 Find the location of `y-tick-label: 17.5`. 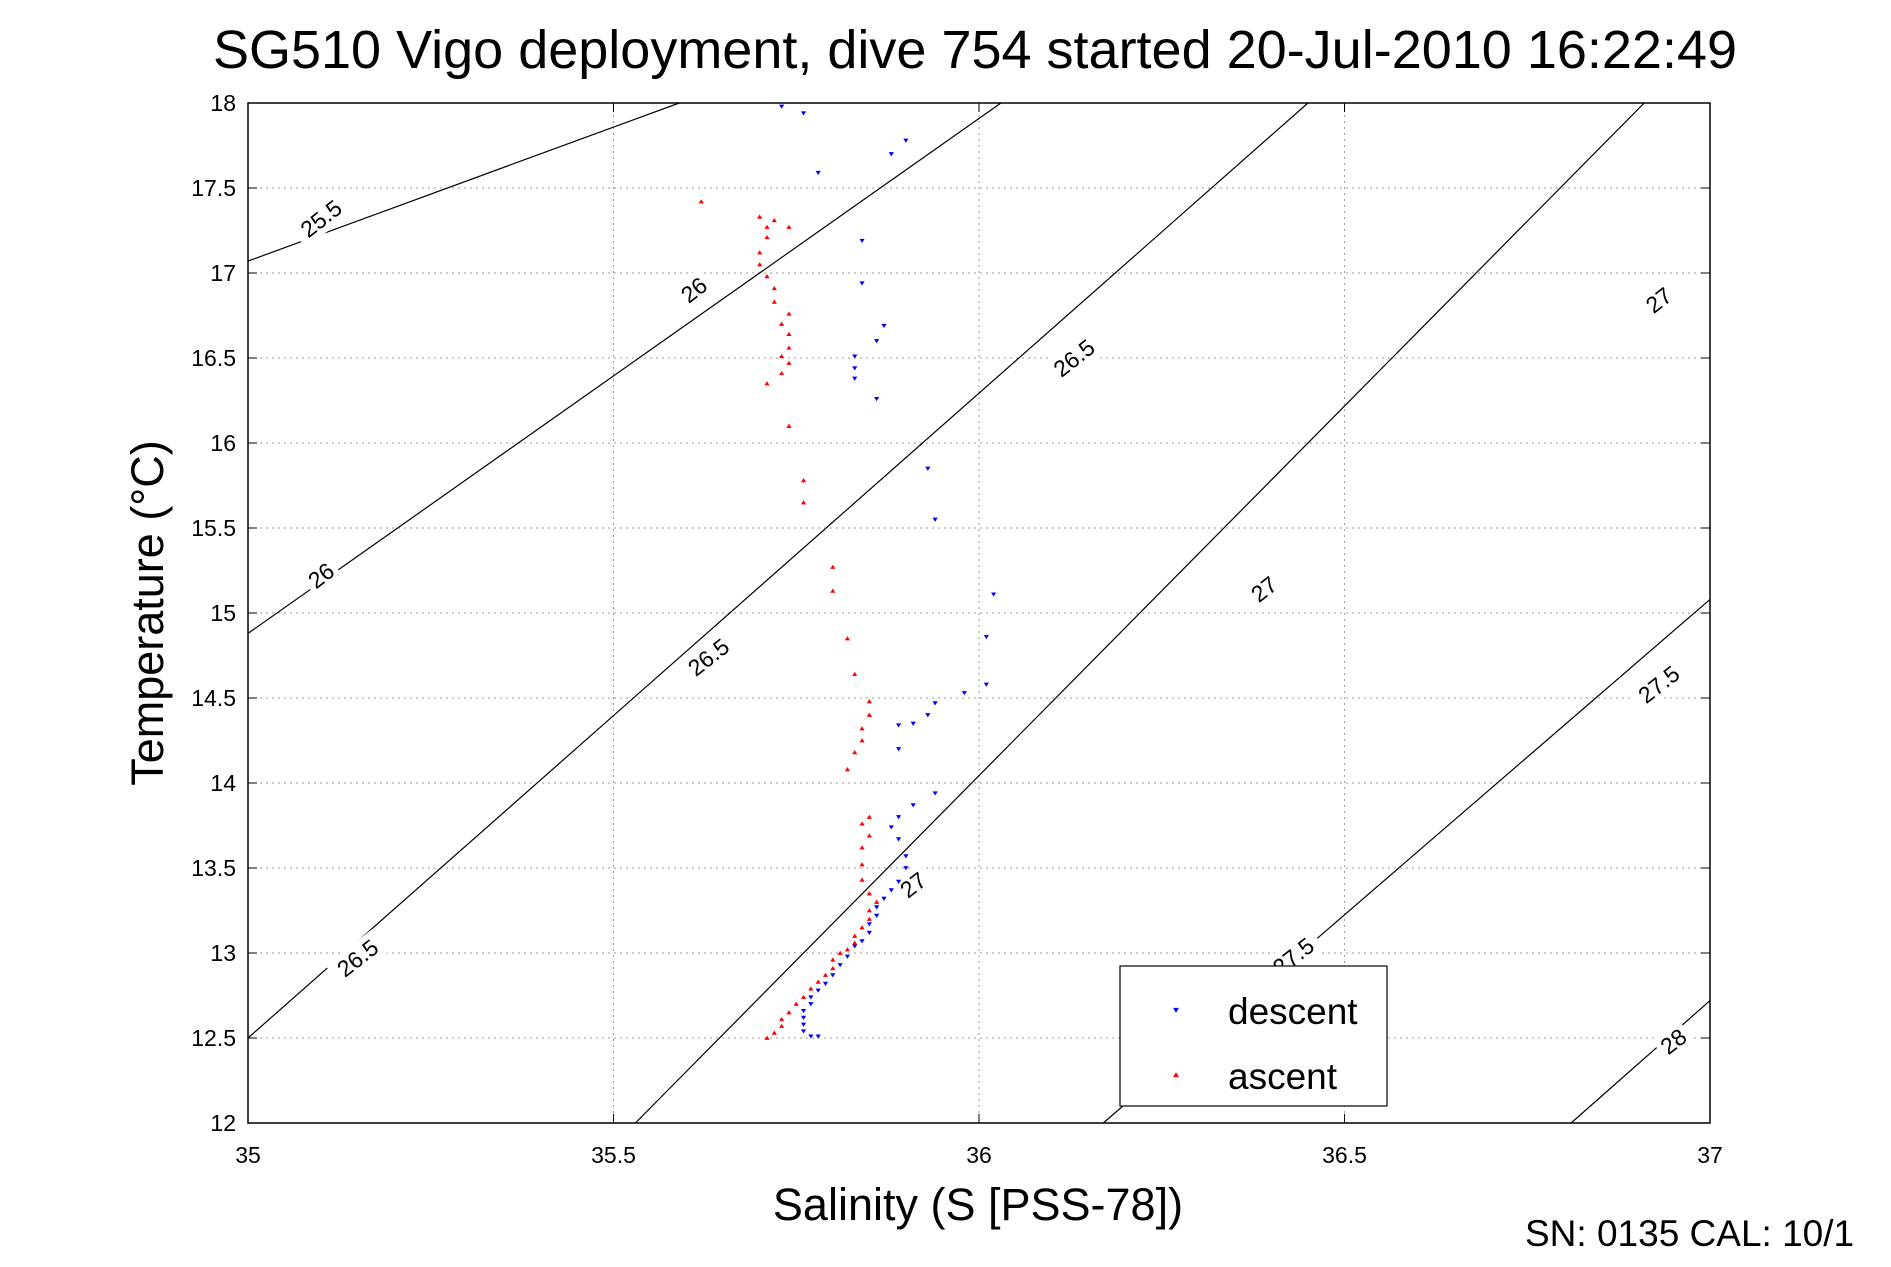

y-tick-label: 17.5 is located at coordinates (213, 188).